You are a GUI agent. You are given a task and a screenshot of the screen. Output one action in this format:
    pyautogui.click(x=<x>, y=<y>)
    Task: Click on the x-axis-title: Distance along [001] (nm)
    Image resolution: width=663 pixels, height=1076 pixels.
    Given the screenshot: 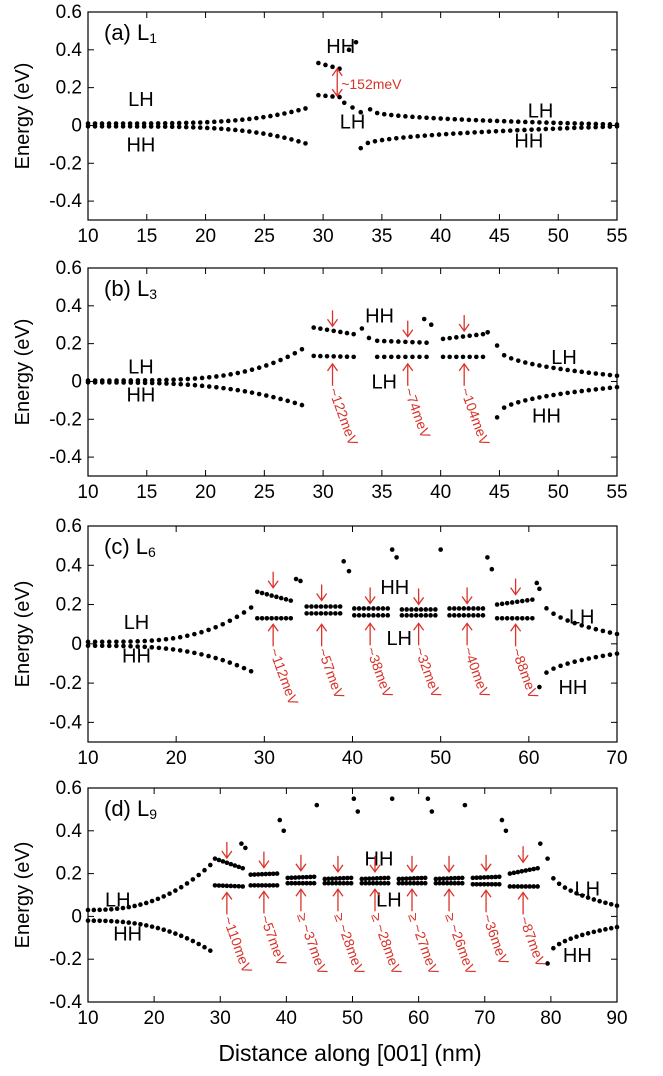 What is the action you would take?
    pyautogui.click(x=349, y=1053)
    